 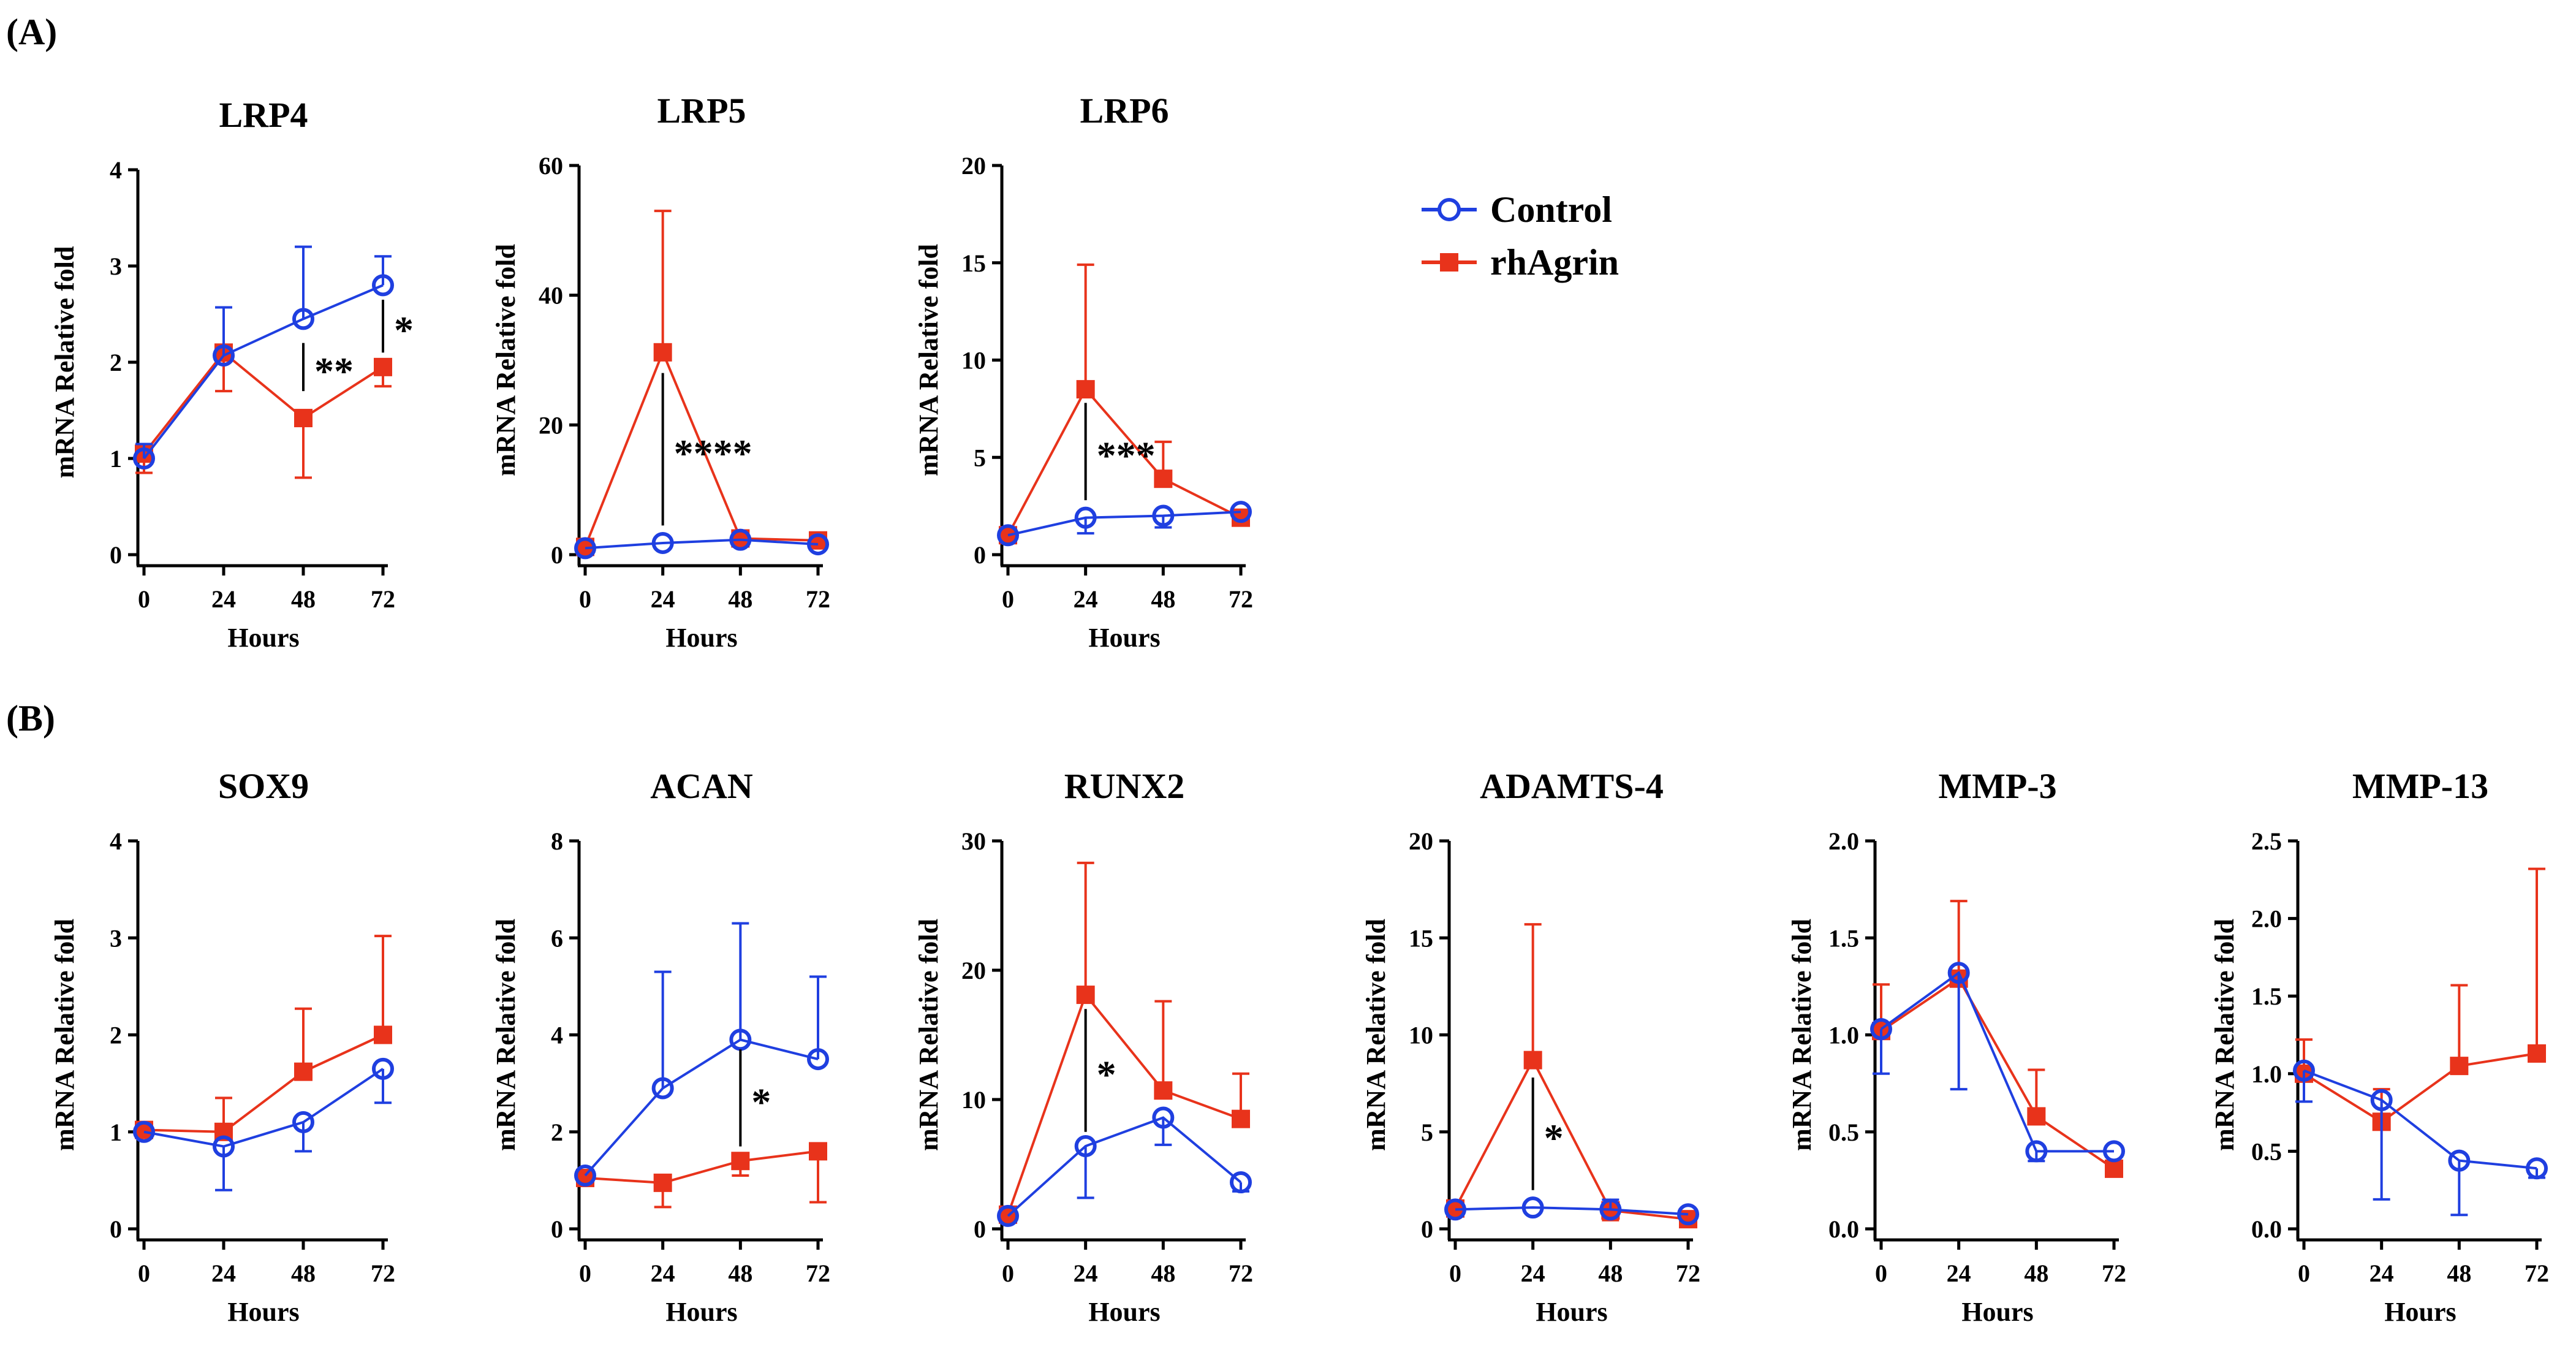 What do you see at coordinates (701, 111) in the screenshot?
I see `chart-title: LRP5` at bounding box center [701, 111].